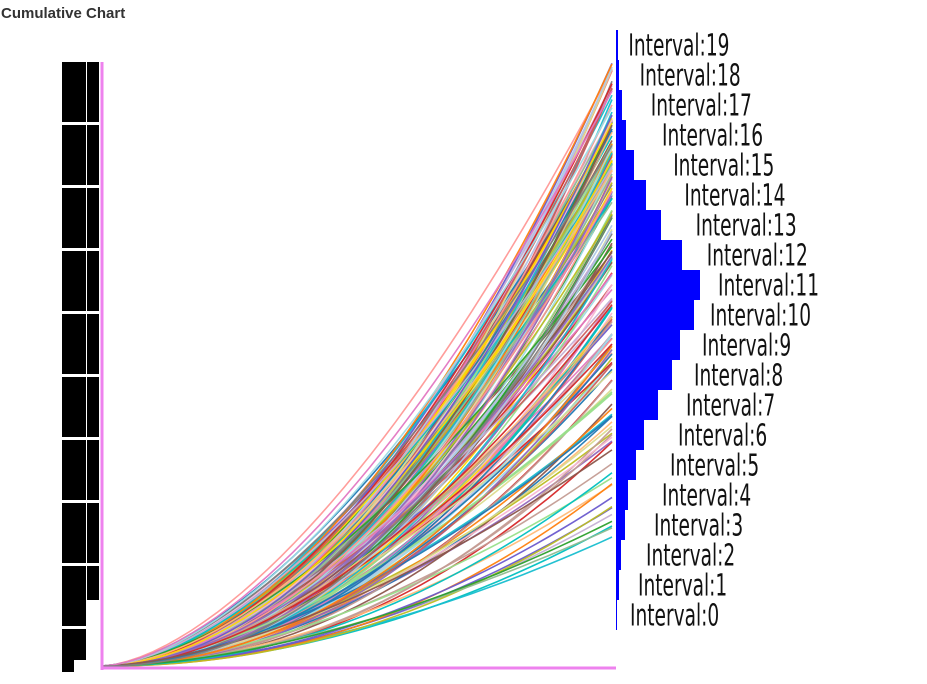 Image resolution: width=927 pixels, height=684 pixels. I want to click on interval-label: Interval:3, so click(698, 525).